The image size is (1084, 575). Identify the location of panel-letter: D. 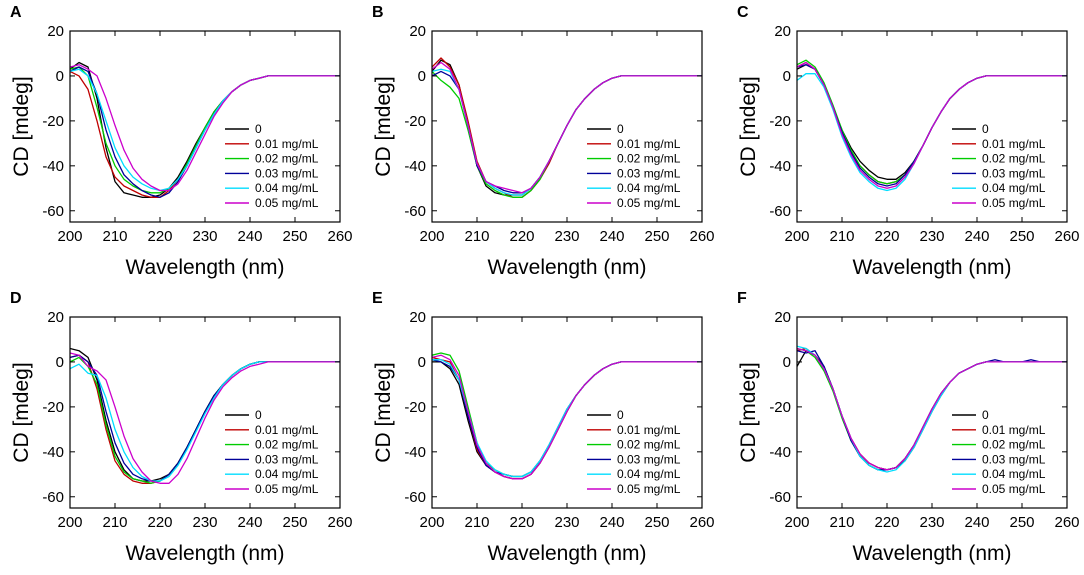
(16, 298).